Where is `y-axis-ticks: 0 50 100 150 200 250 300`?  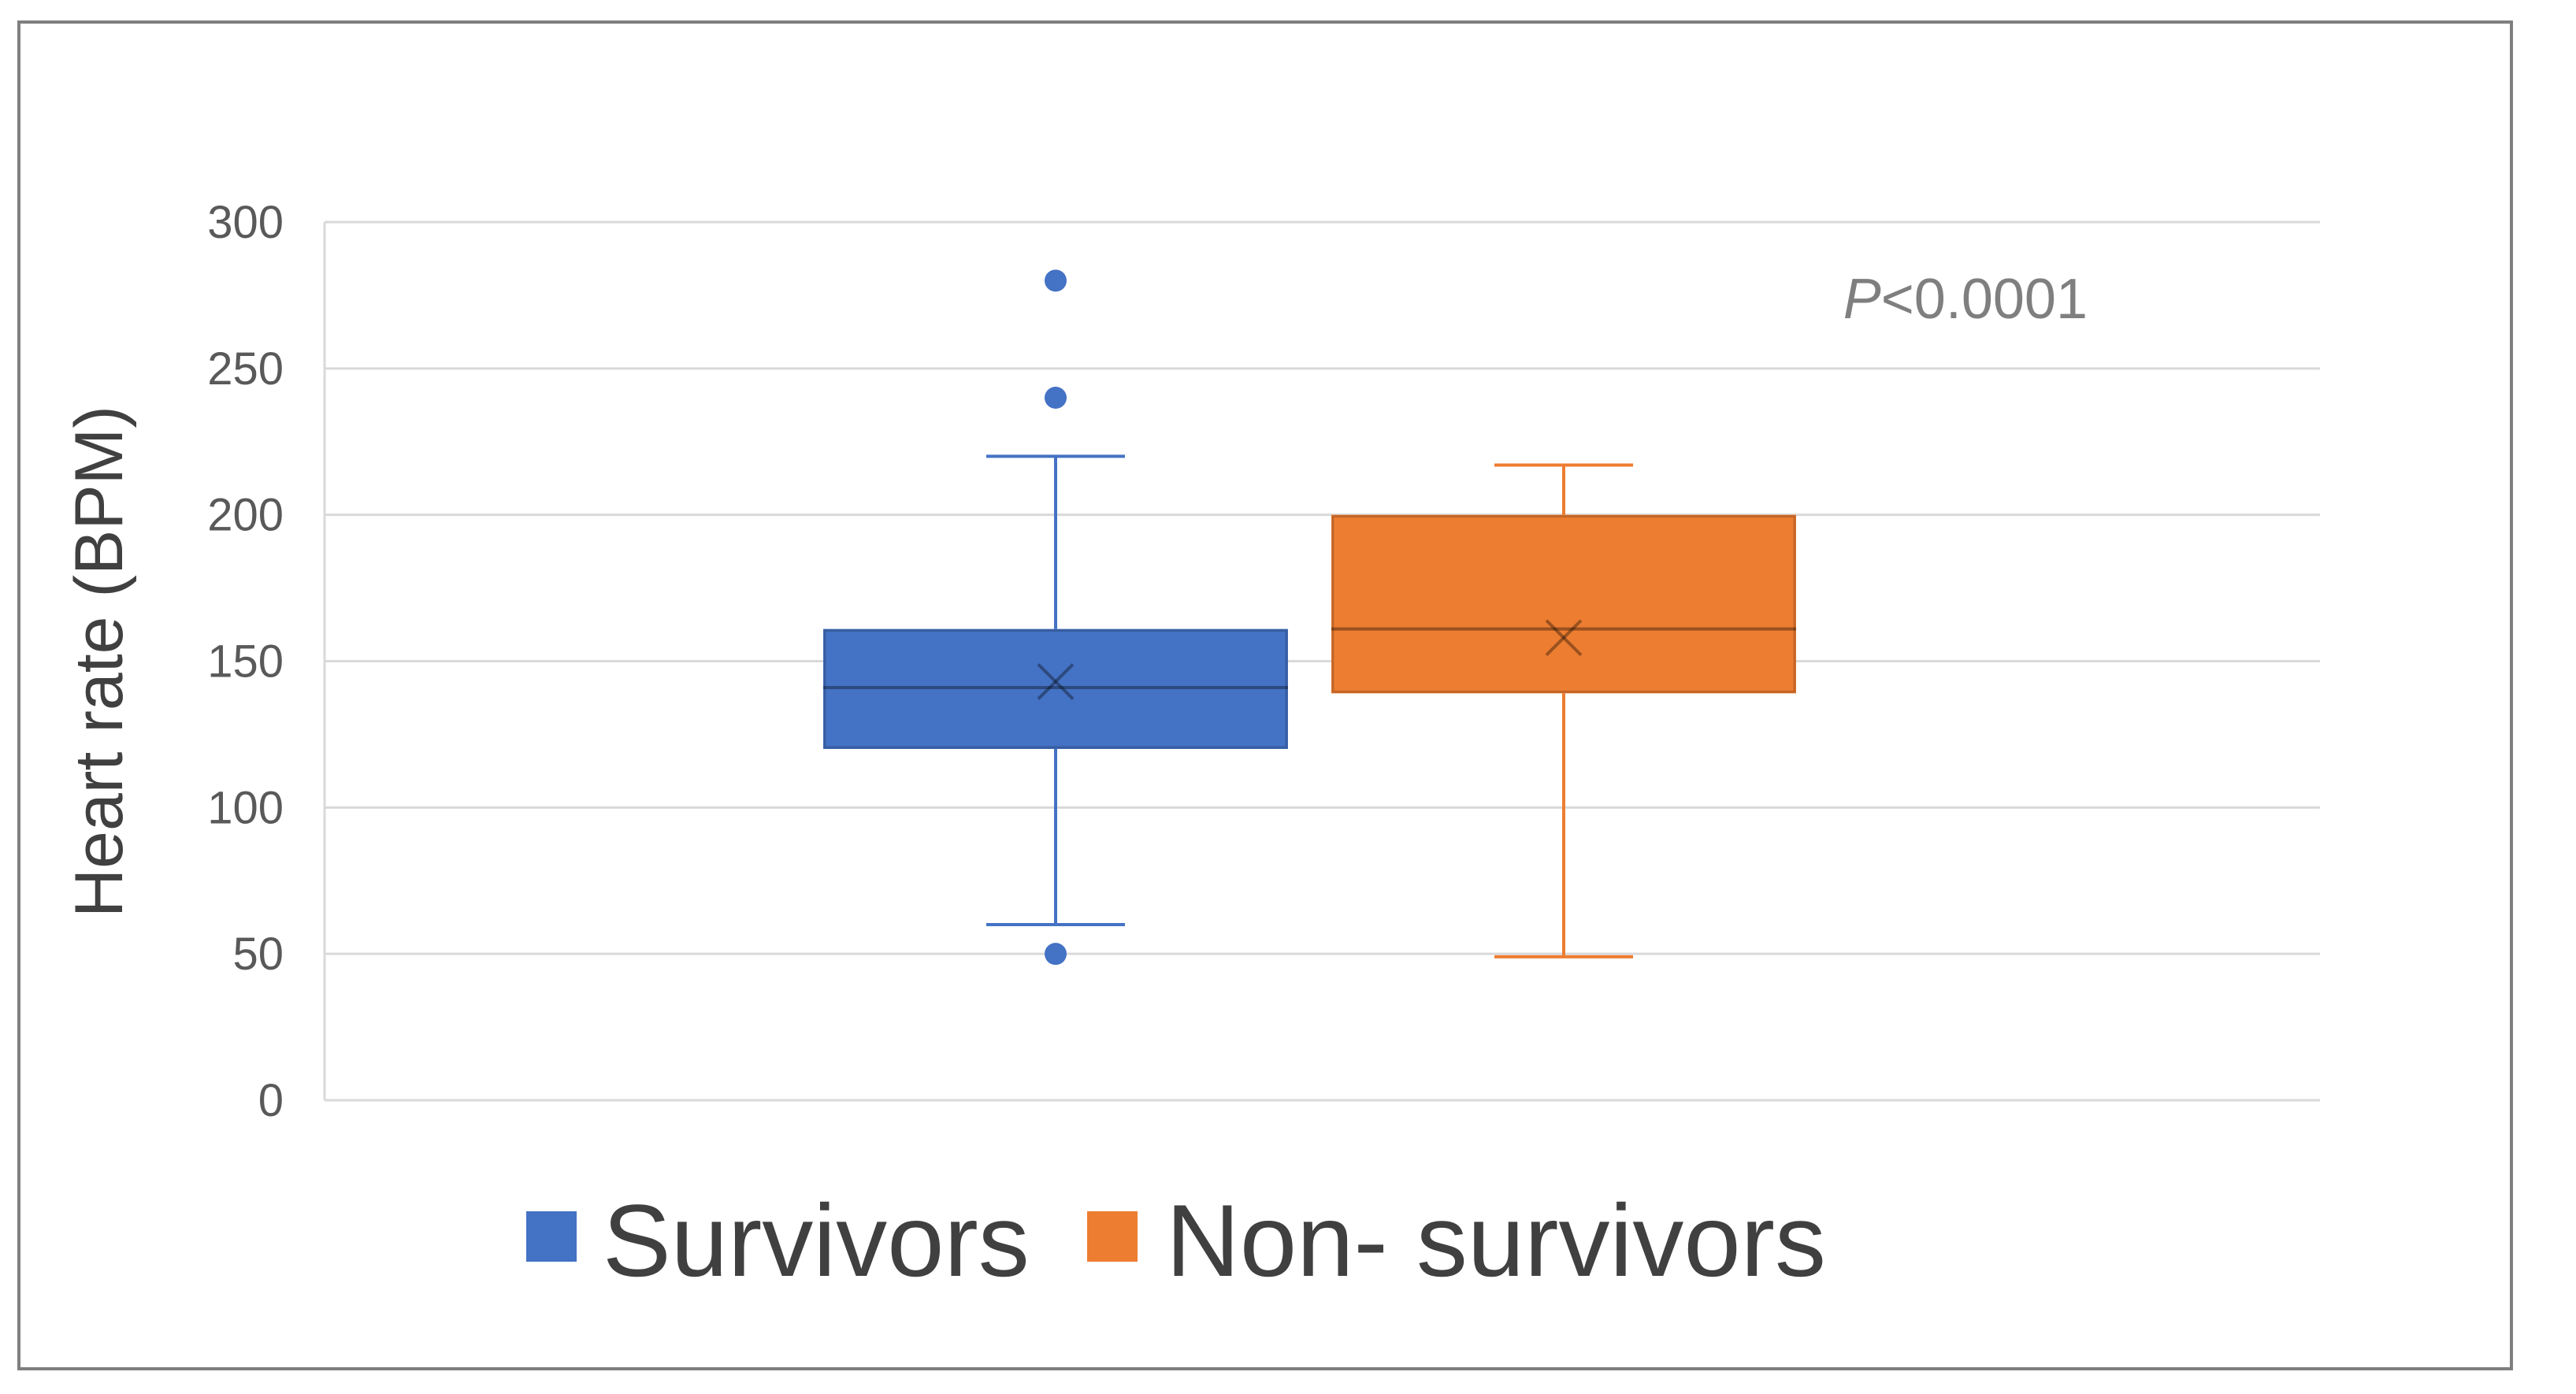
y-axis-ticks: 0 50 100 150 200 250 300 is located at coordinates (245, 661).